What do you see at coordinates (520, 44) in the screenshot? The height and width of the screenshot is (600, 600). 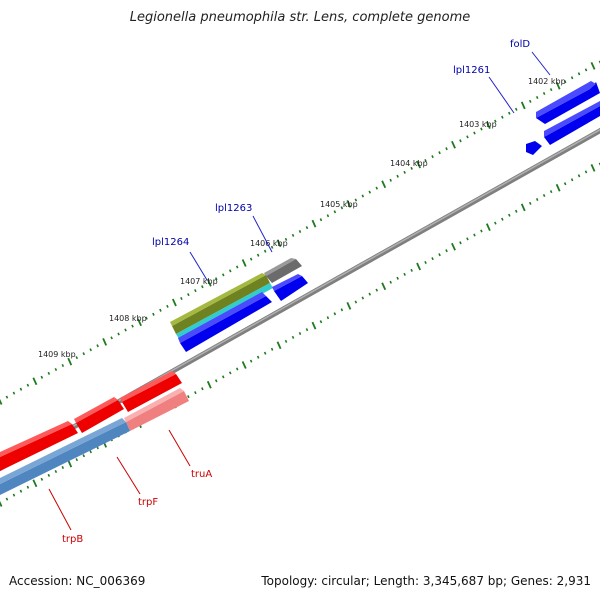 I see `gene-label-fold: folD` at bounding box center [520, 44].